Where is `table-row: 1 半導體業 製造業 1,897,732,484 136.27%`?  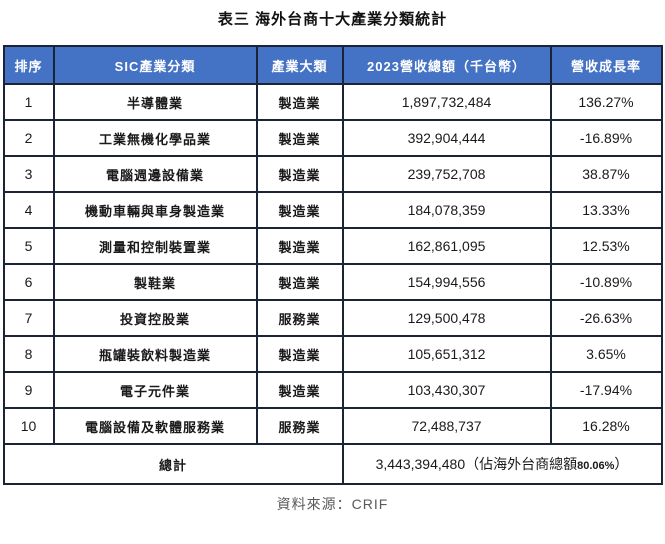
table-row: 1 半導體業 製造業 1,897,732,484 136.27% is located at coordinates (332, 102).